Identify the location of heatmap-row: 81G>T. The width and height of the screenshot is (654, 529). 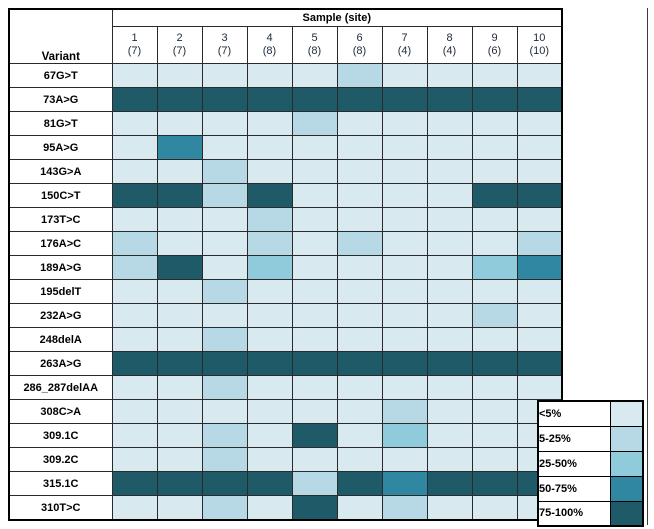
(285, 123).